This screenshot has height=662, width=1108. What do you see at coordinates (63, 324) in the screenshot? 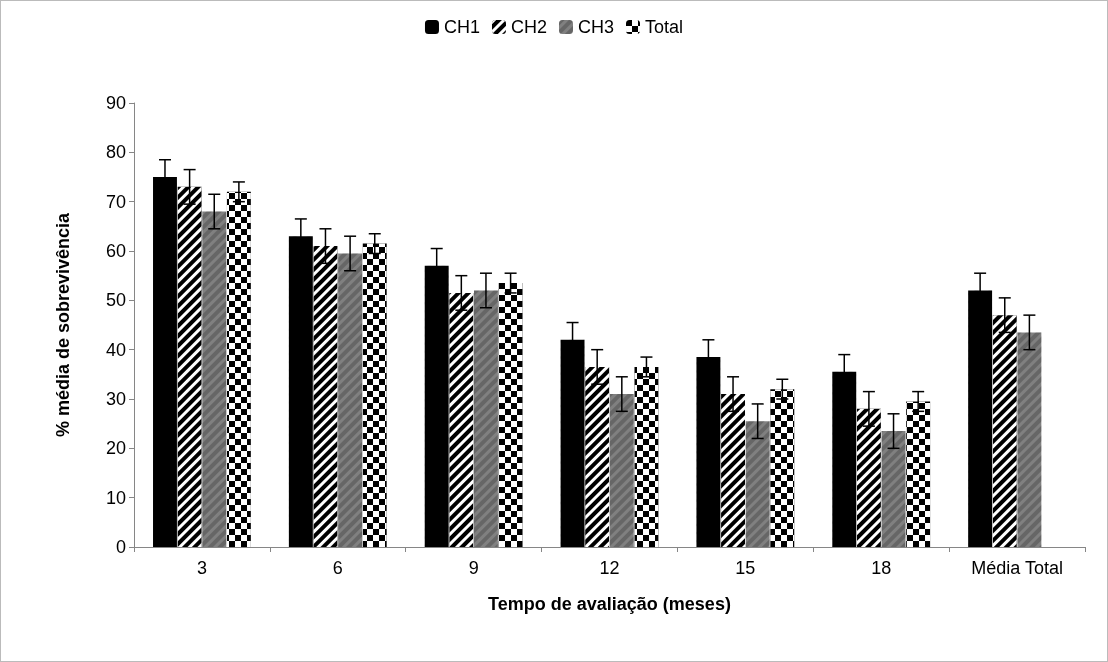
I see `y-axis-title: % média de sobrevivência` at bounding box center [63, 324].